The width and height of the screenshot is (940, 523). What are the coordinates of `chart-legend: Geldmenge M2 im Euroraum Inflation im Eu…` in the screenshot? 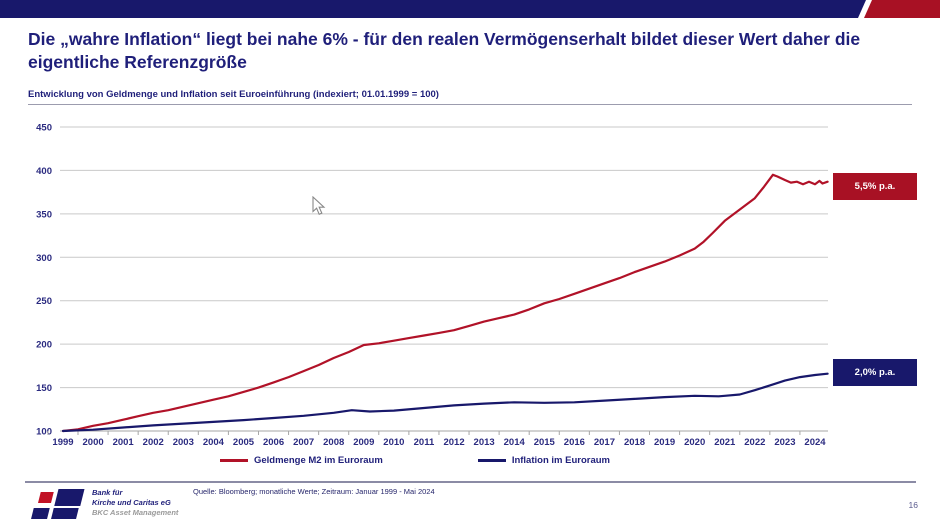 It's located at (415, 460).